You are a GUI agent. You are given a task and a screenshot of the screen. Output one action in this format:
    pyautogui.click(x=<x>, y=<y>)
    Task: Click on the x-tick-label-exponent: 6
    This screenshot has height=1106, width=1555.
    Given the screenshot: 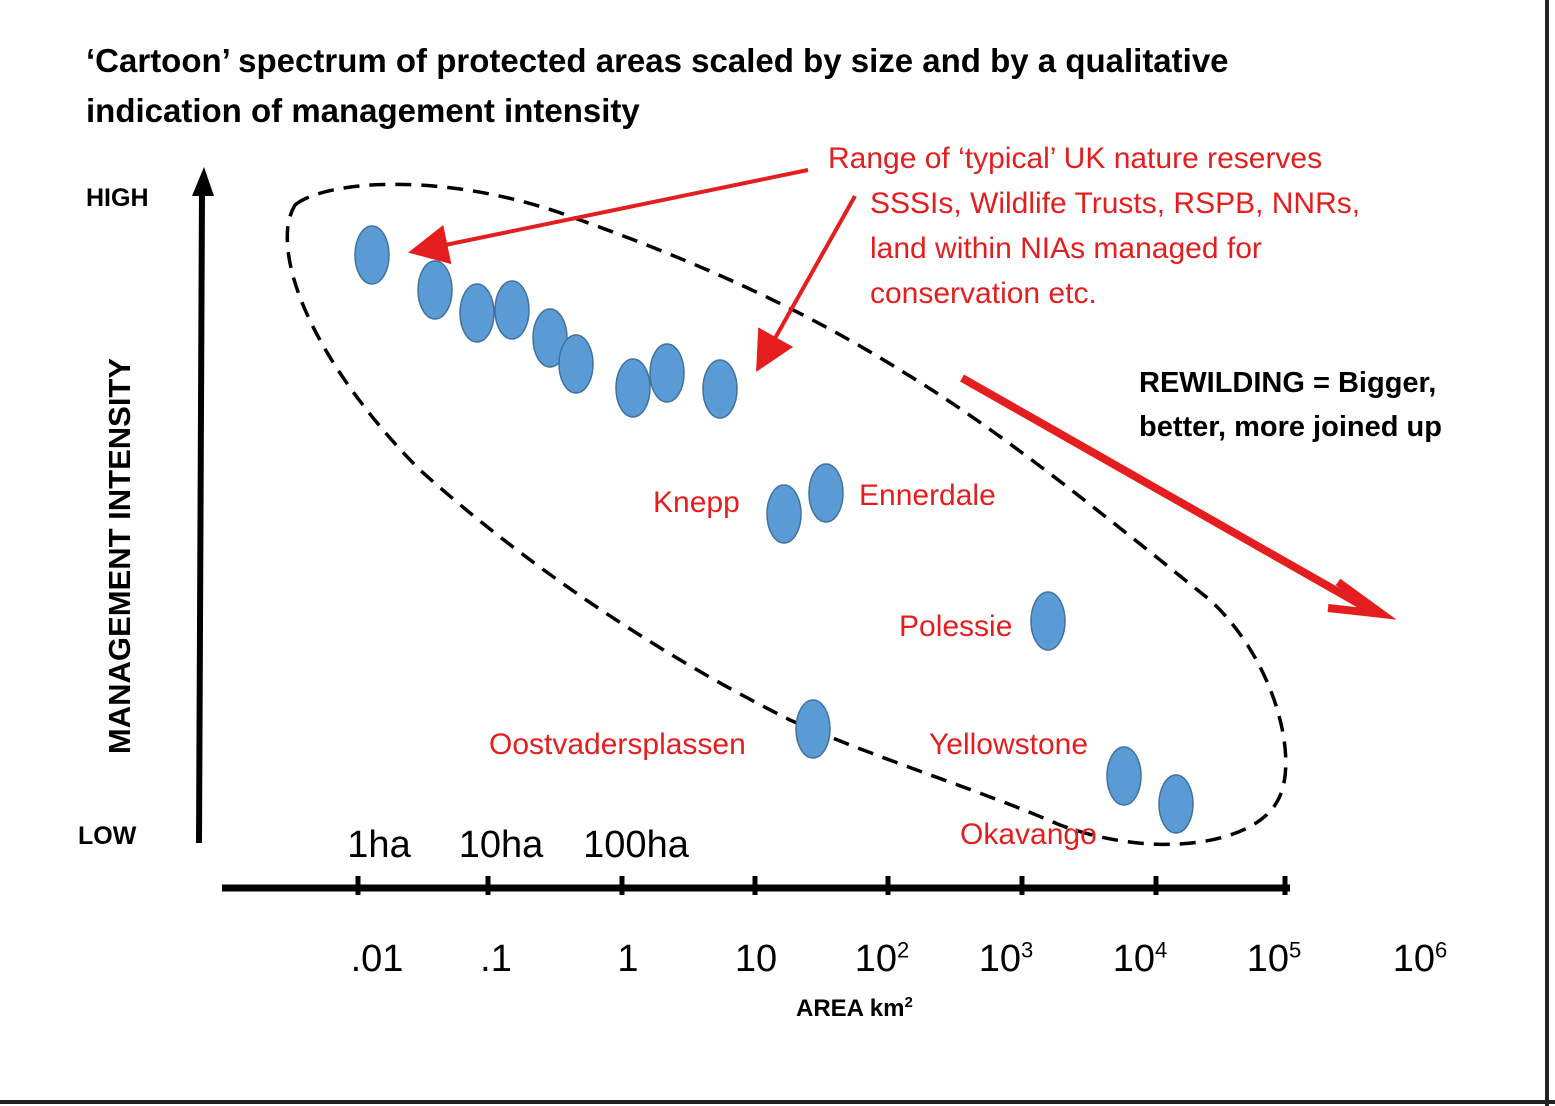 What is the action you would take?
    pyautogui.click(x=1441, y=950)
    